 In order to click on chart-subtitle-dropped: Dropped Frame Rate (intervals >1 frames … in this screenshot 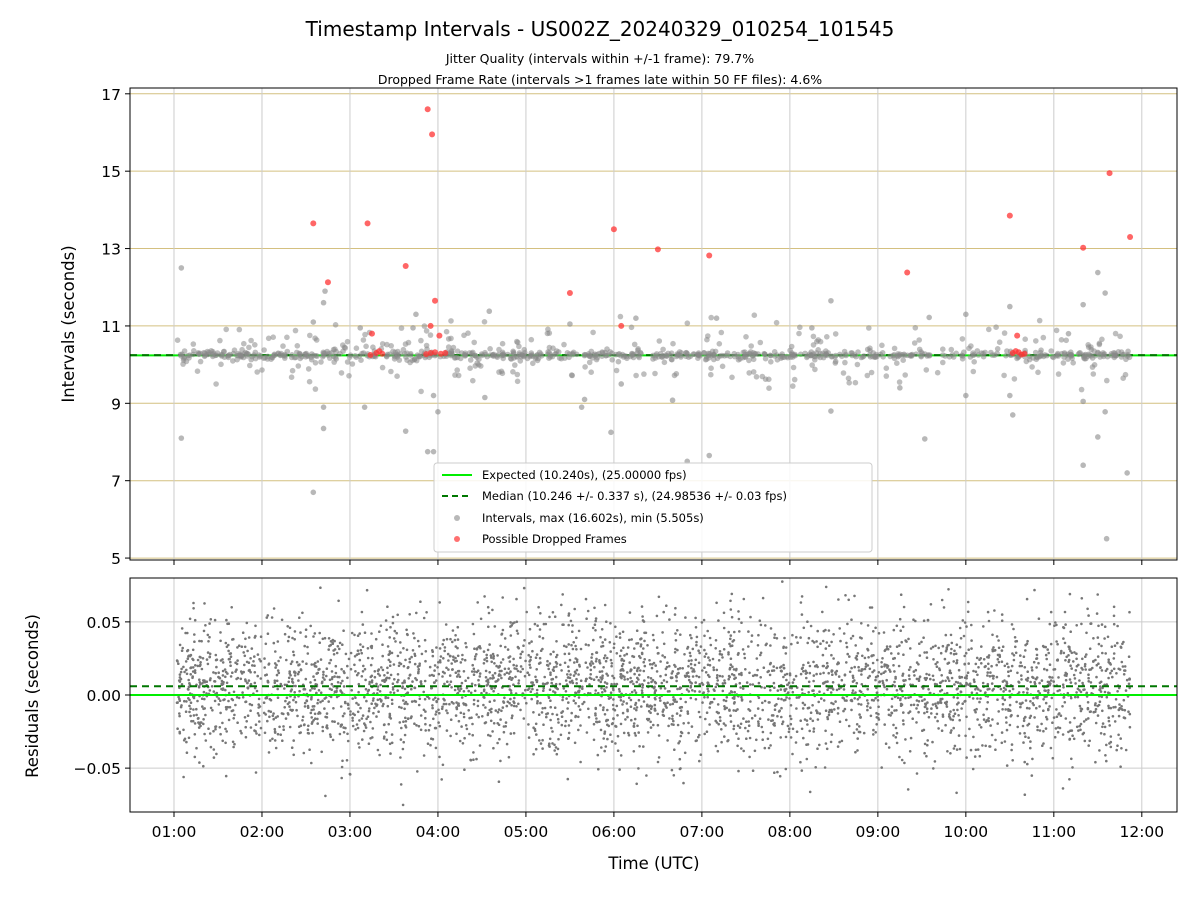, I will do `click(600, 79)`.